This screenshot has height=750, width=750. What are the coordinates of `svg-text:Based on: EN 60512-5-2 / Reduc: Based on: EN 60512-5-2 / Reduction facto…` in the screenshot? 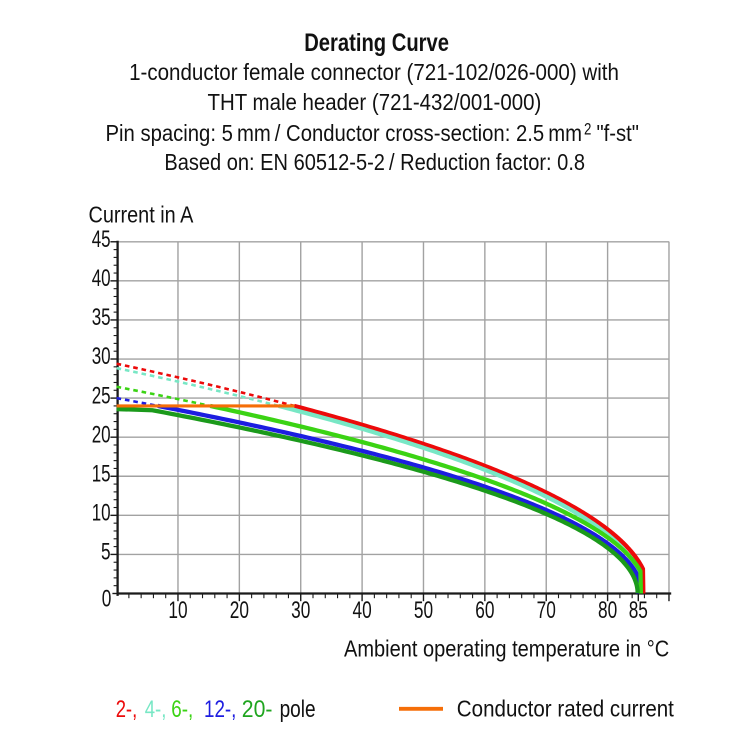 It's located at (374, 162).